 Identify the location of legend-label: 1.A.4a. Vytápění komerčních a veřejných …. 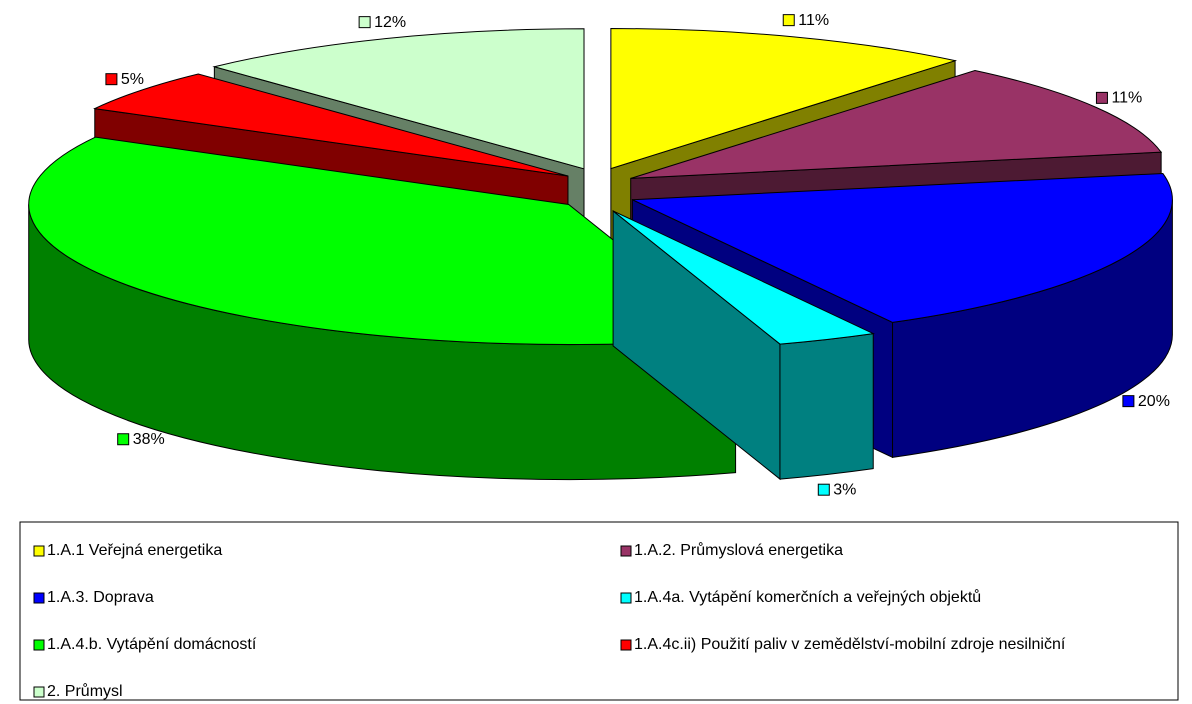
(807, 597).